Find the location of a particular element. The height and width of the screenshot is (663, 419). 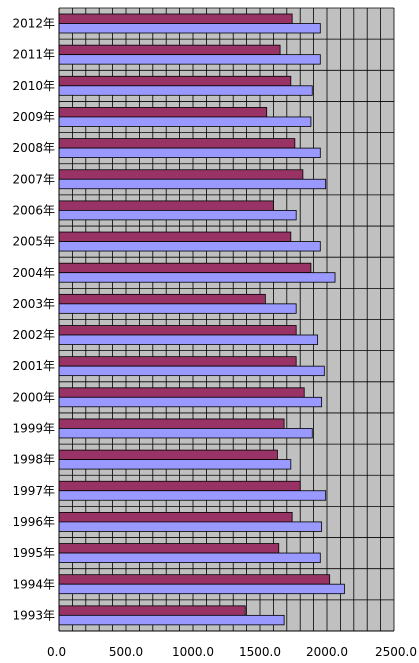

bar-1999年-series-1 is located at coordinates (171, 423).